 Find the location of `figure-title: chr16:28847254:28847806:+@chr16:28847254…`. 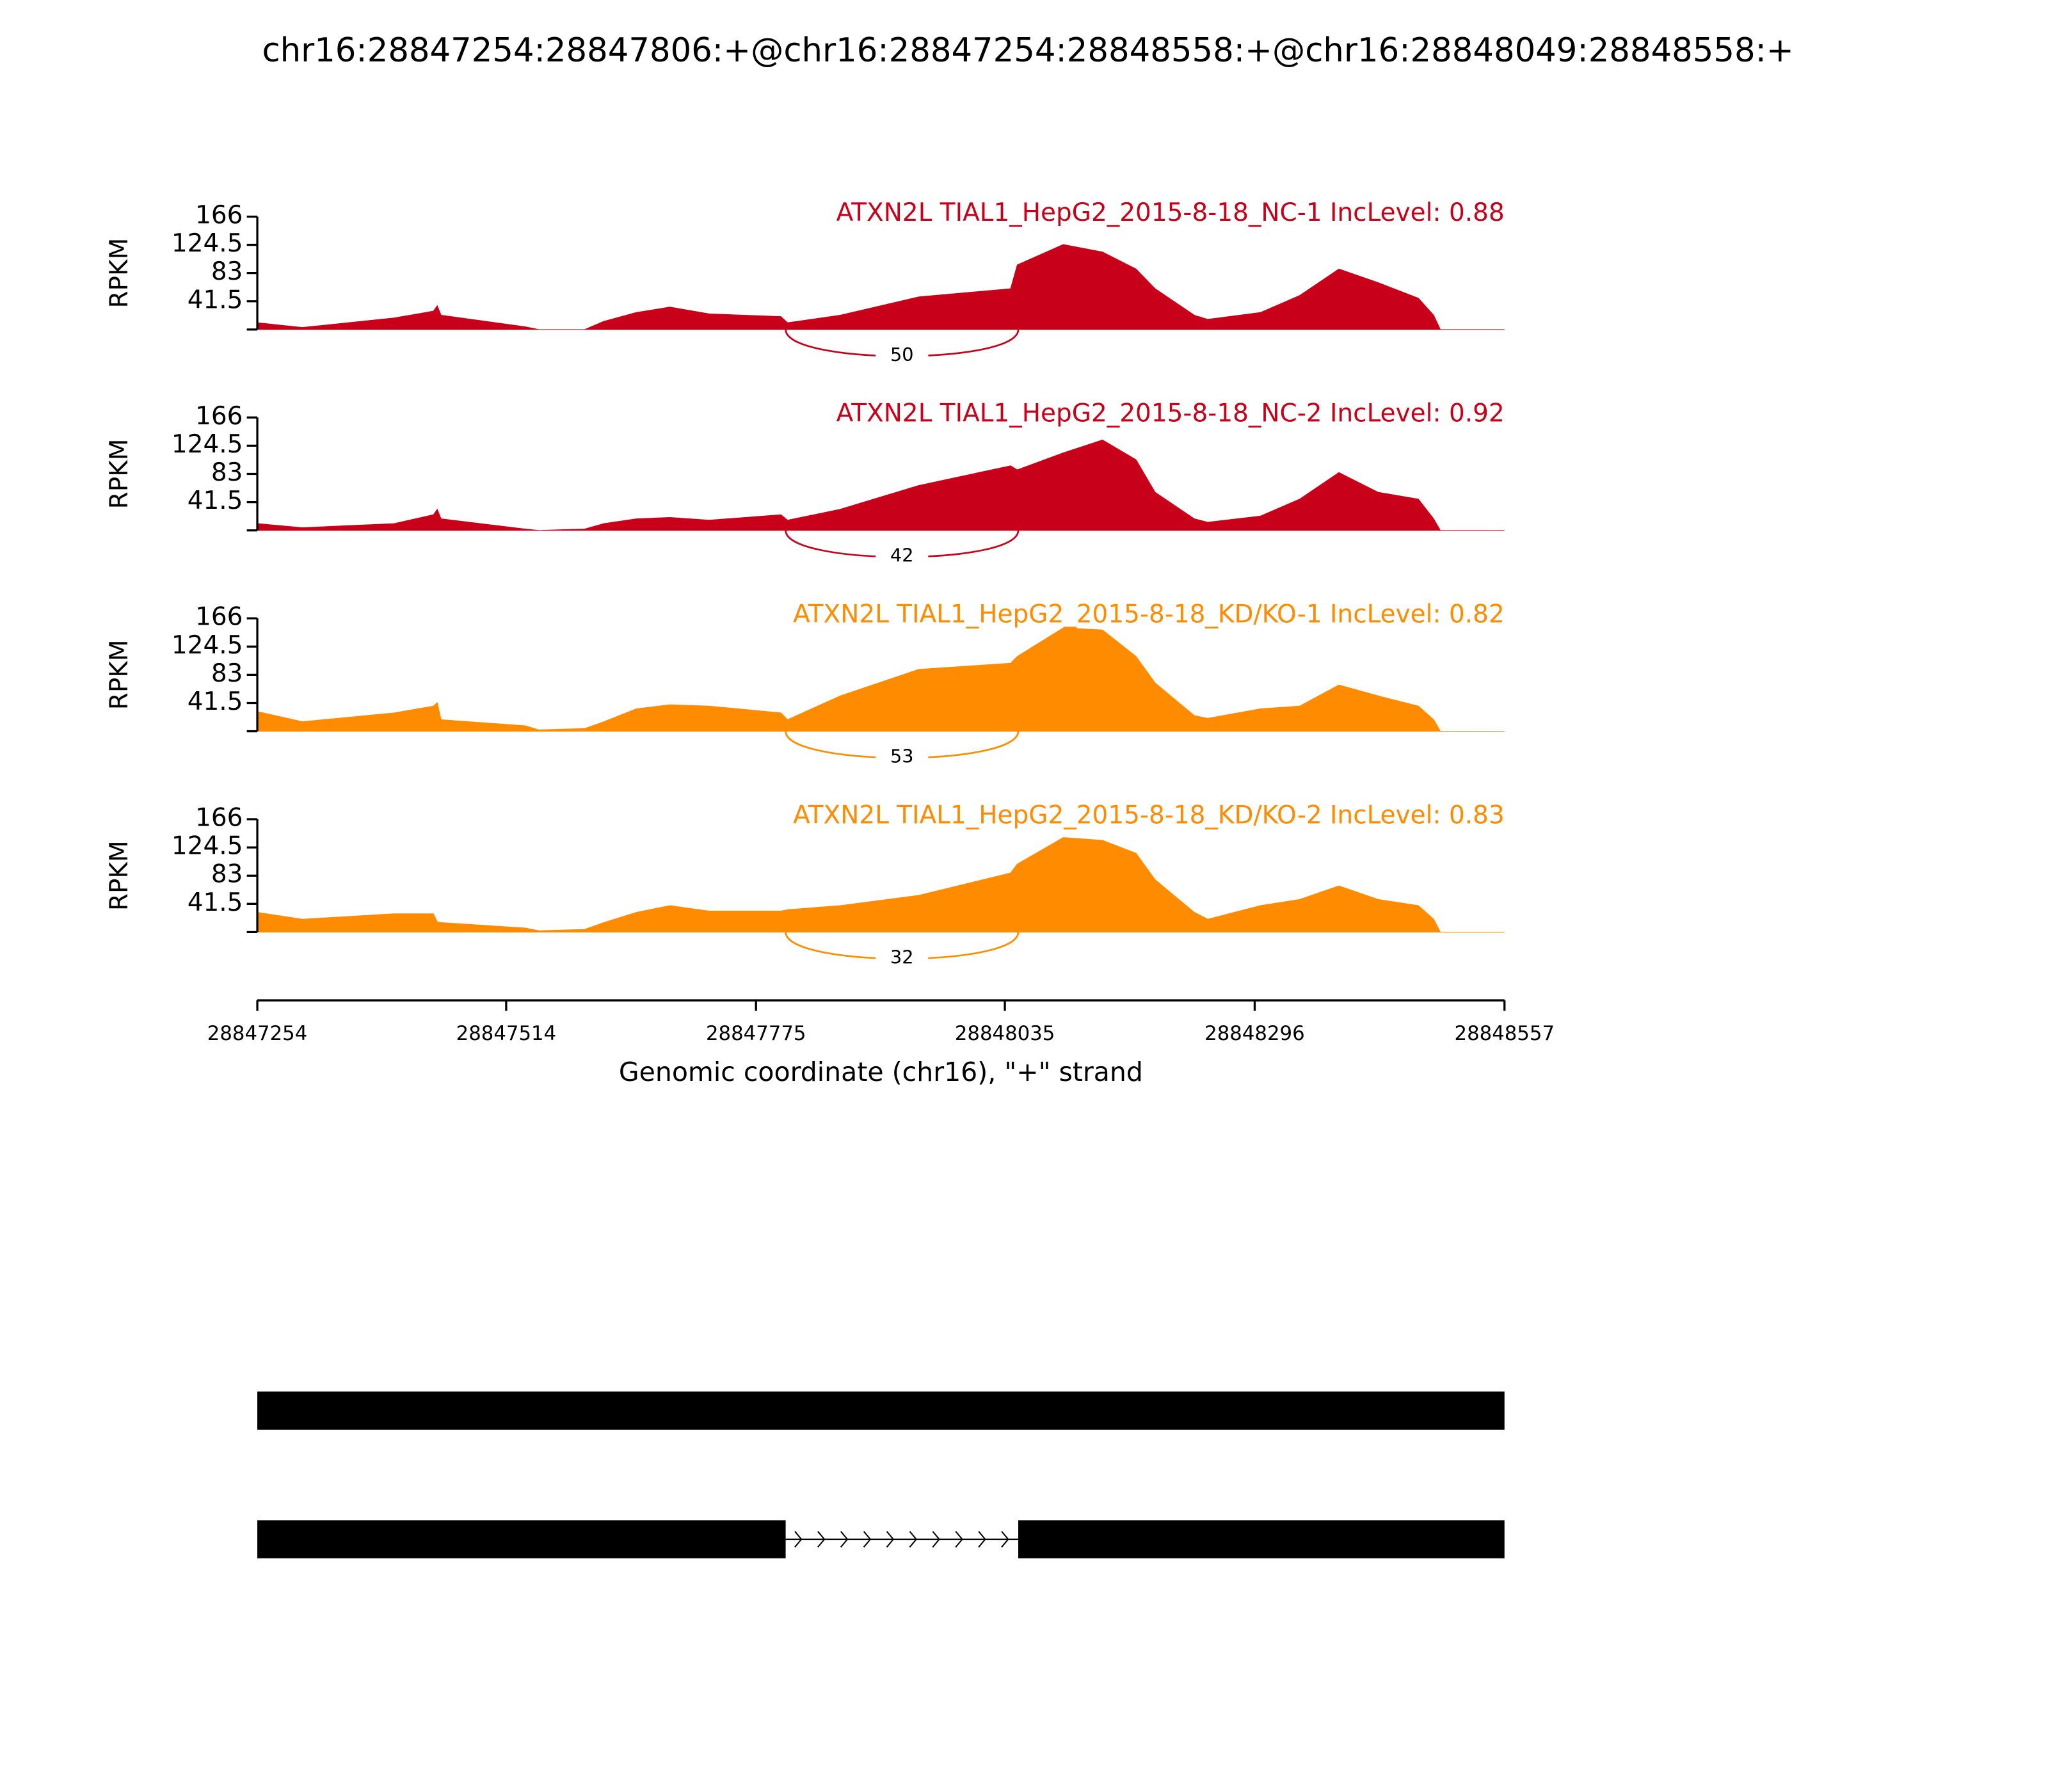

figure-title: chr16:28847254:28847806:+@chr16:28847254… is located at coordinates (1027, 50).